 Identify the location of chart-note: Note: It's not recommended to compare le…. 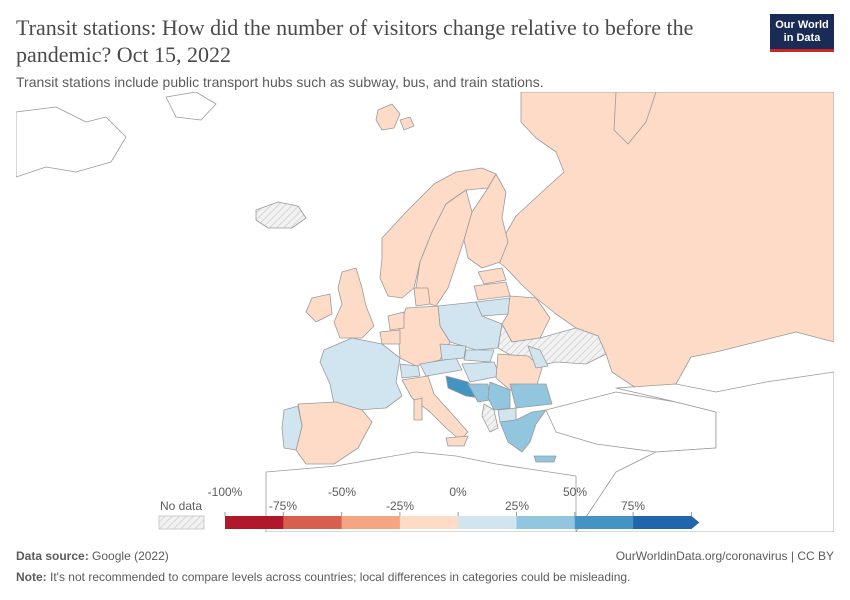
(323, 577).